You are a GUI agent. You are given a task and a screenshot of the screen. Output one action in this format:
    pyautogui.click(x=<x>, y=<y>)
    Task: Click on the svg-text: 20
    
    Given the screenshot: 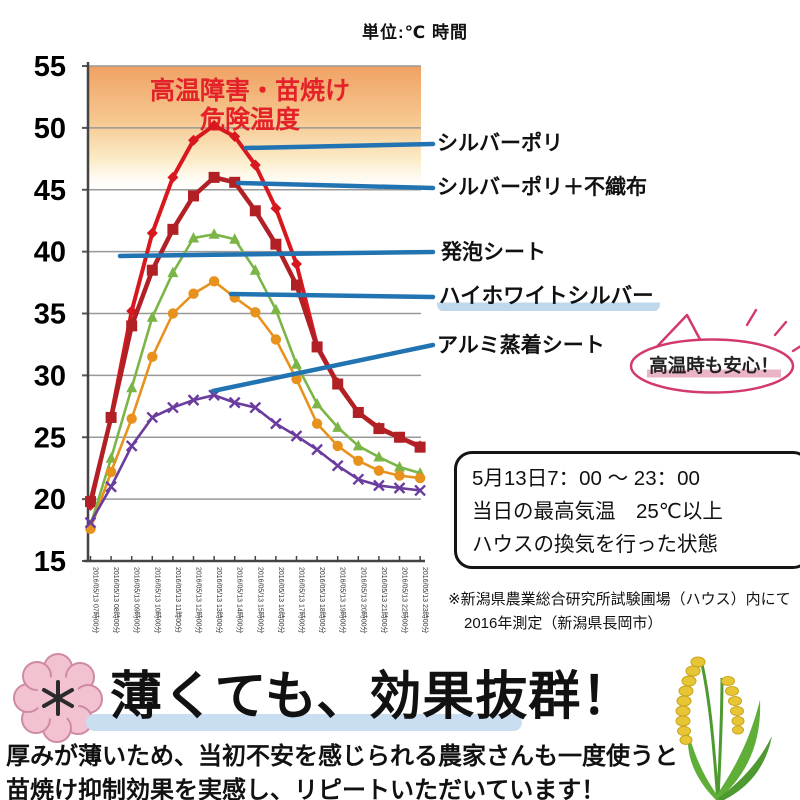 What is the action you would take?
    pyautogui.click(x=50, y=500)
    